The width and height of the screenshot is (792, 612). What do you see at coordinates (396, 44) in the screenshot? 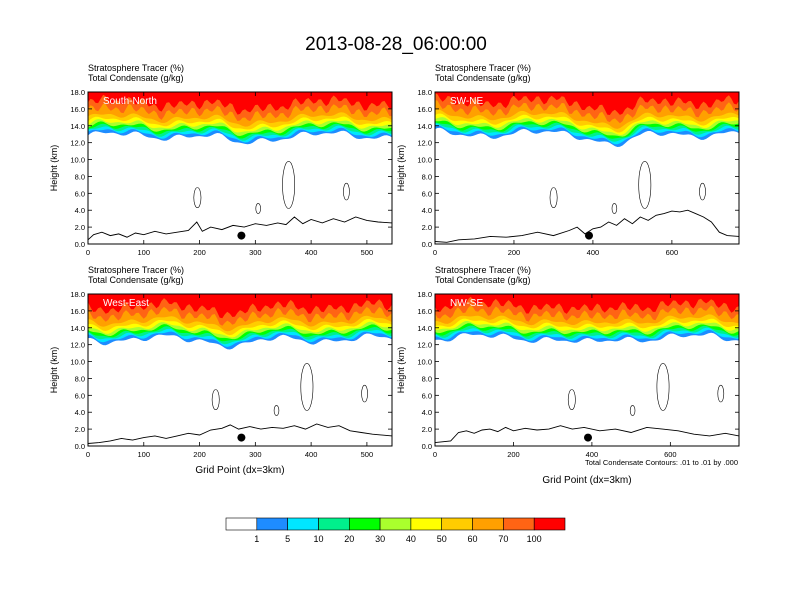
I see `figure-title: 2013-08-28_06:00:00` at bounding box center [396, 44].